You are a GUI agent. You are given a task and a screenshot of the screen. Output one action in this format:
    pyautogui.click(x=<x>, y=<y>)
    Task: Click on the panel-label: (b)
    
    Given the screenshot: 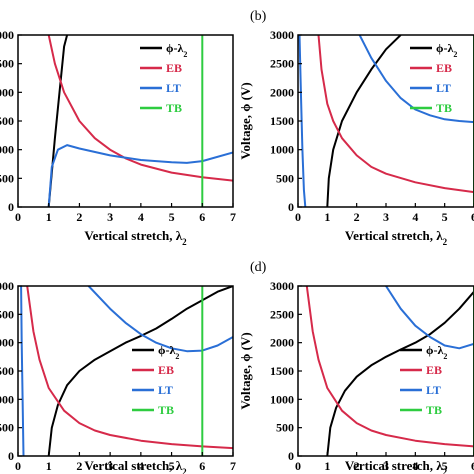 What is the action you would take?
    pyautogui.click(x=258, y=16)
    